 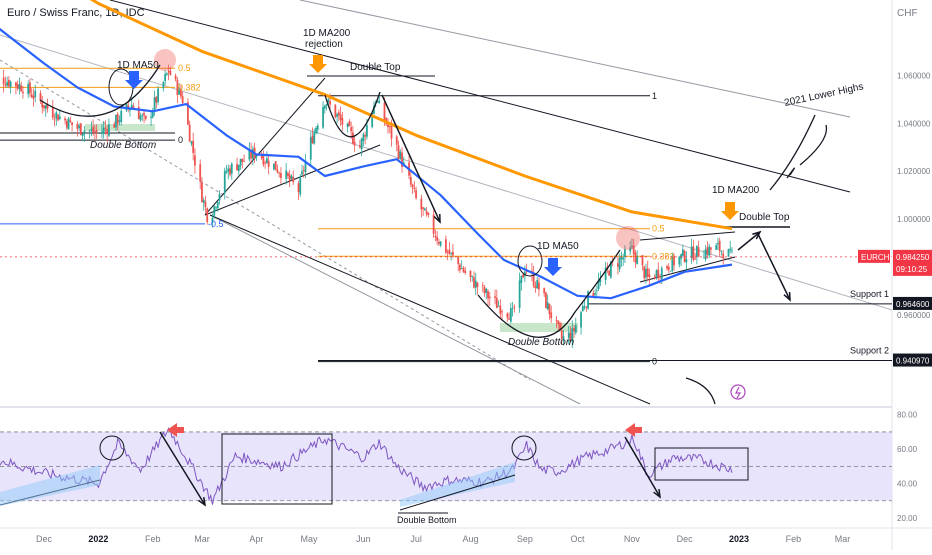 What do you see at coordinates (787, 296) in the screenshot?
I see `drop-arrow-2-head` at bounding box center [787, 296].